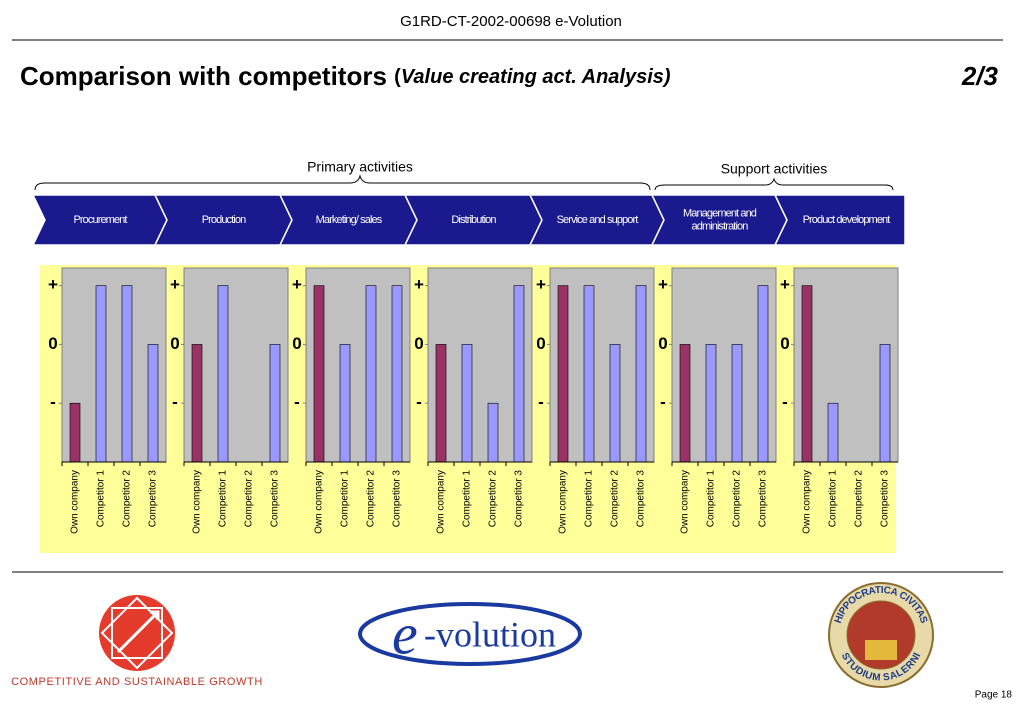 The width and height of the screenshot is (1023, 708). I want to click on activity-chevron, so click(839, 220).